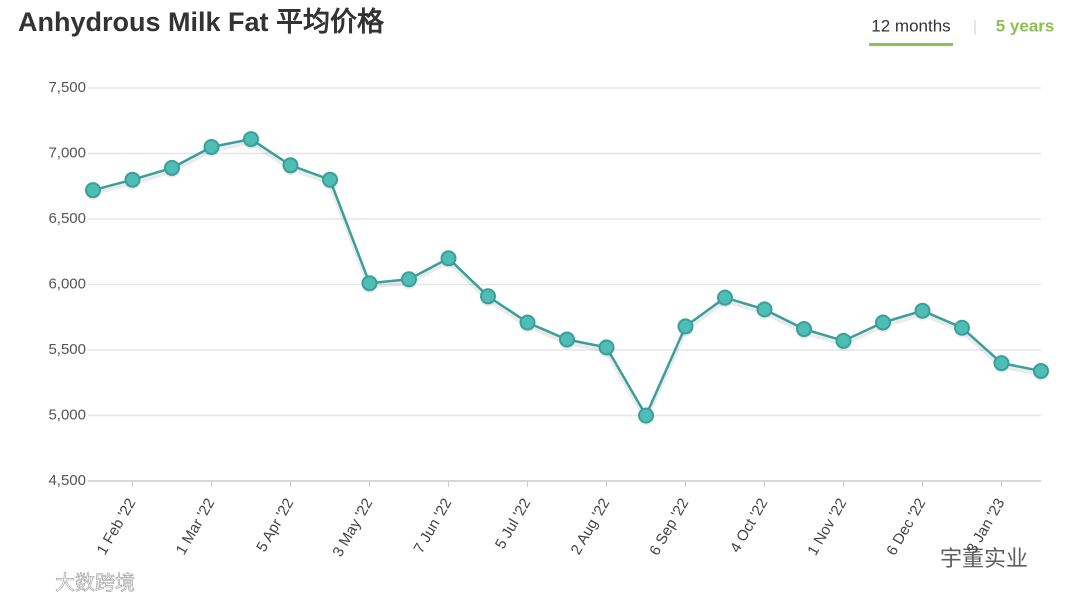 The height and width of the screenshot is (611, 1080). Describe the element at coordinates (432, 525) in the screenshot. I see `x-tick-label: 7 Jun '22` at that location.